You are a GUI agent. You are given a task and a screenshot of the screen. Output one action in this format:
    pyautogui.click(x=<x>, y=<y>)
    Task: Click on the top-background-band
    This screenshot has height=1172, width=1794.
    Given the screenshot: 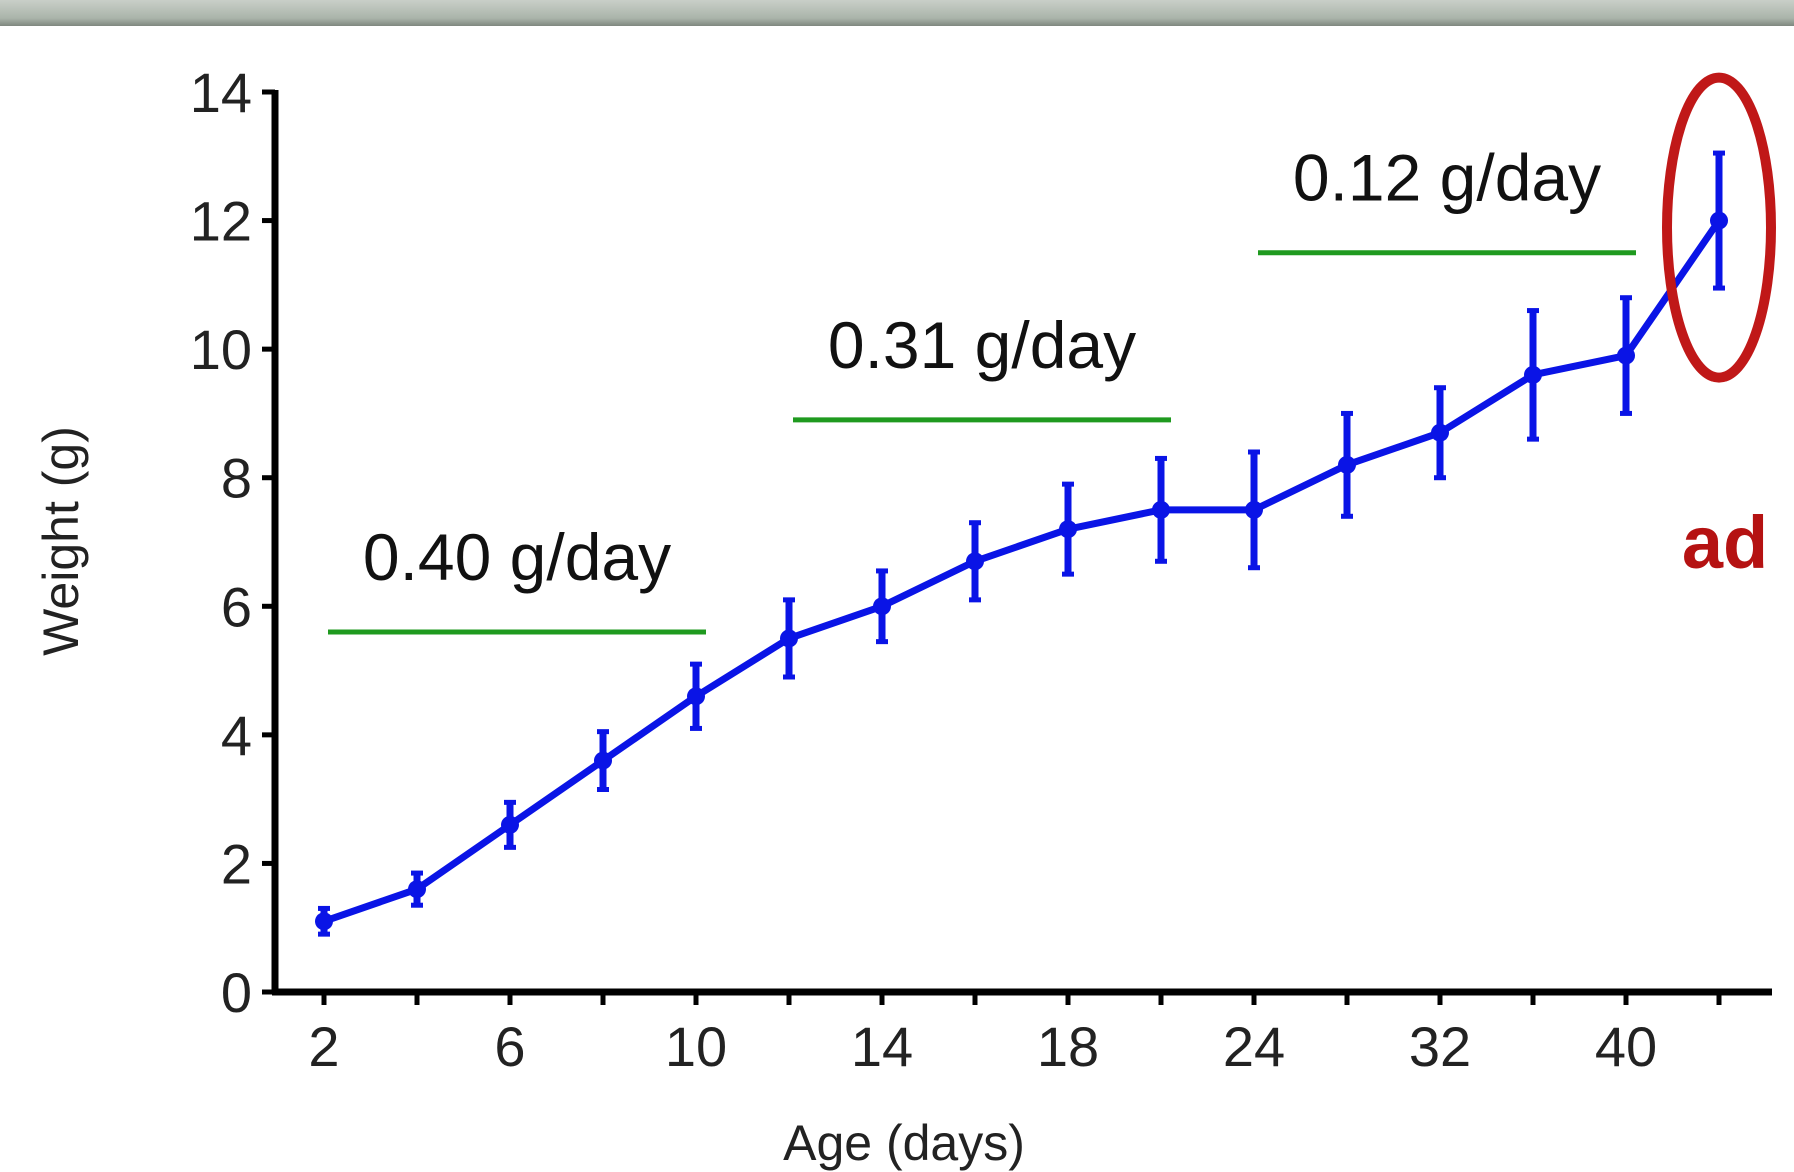 What is the action you would take?
    pyautogui.click(x=897, y=13)
    